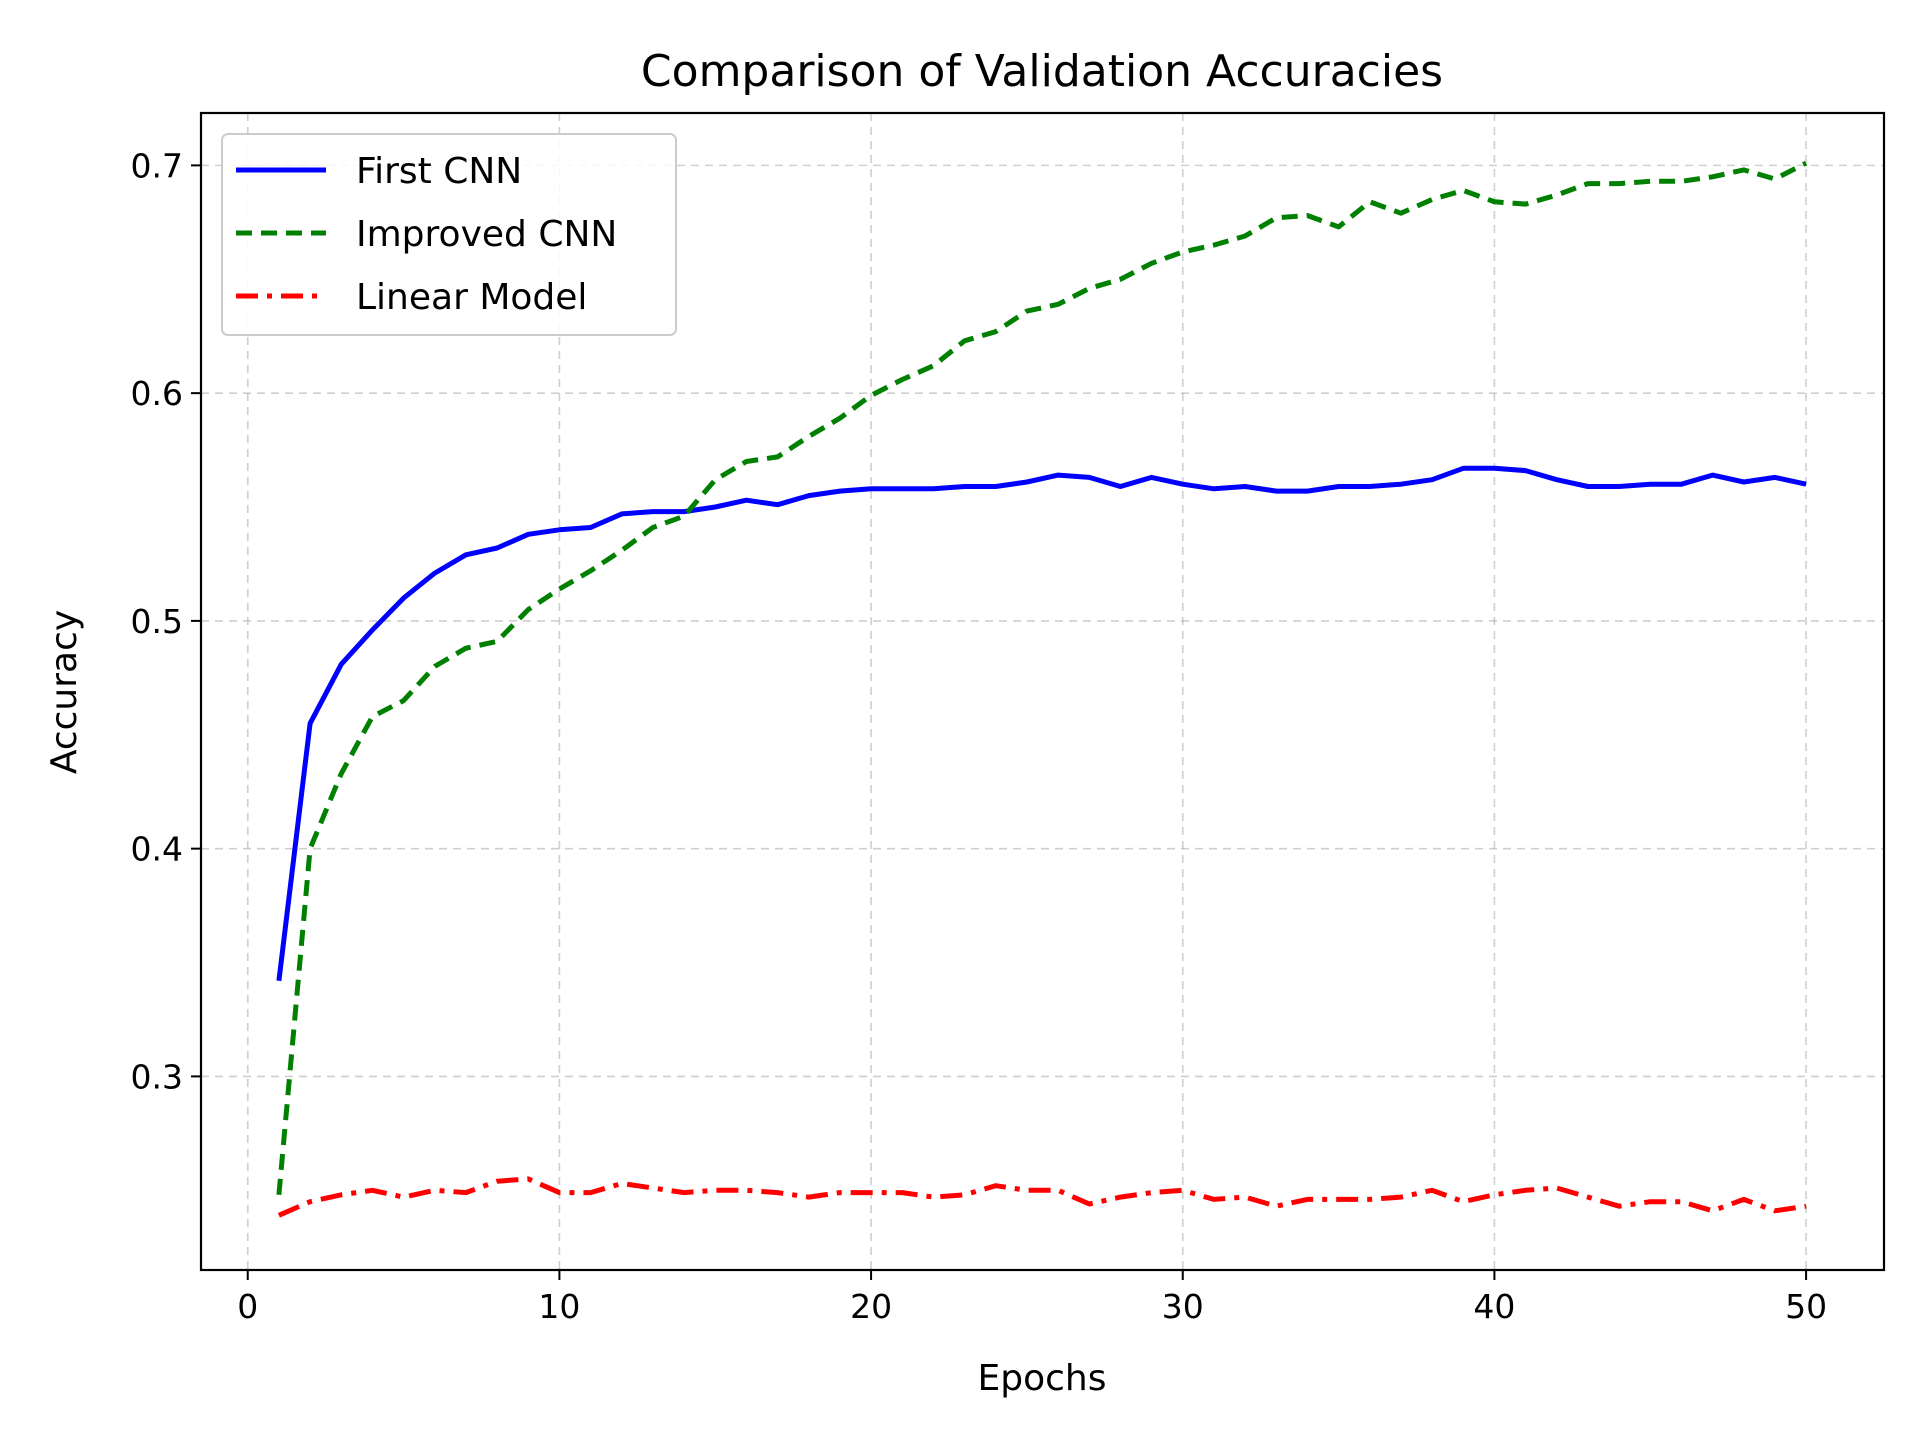 The width and height of the screenshot is (1920, 1440). What do you see at coordinates (486, 234) in the screenshot?
I see `legend-label-improved-cnn: Improved CNN` at bounding box center [486, 234].